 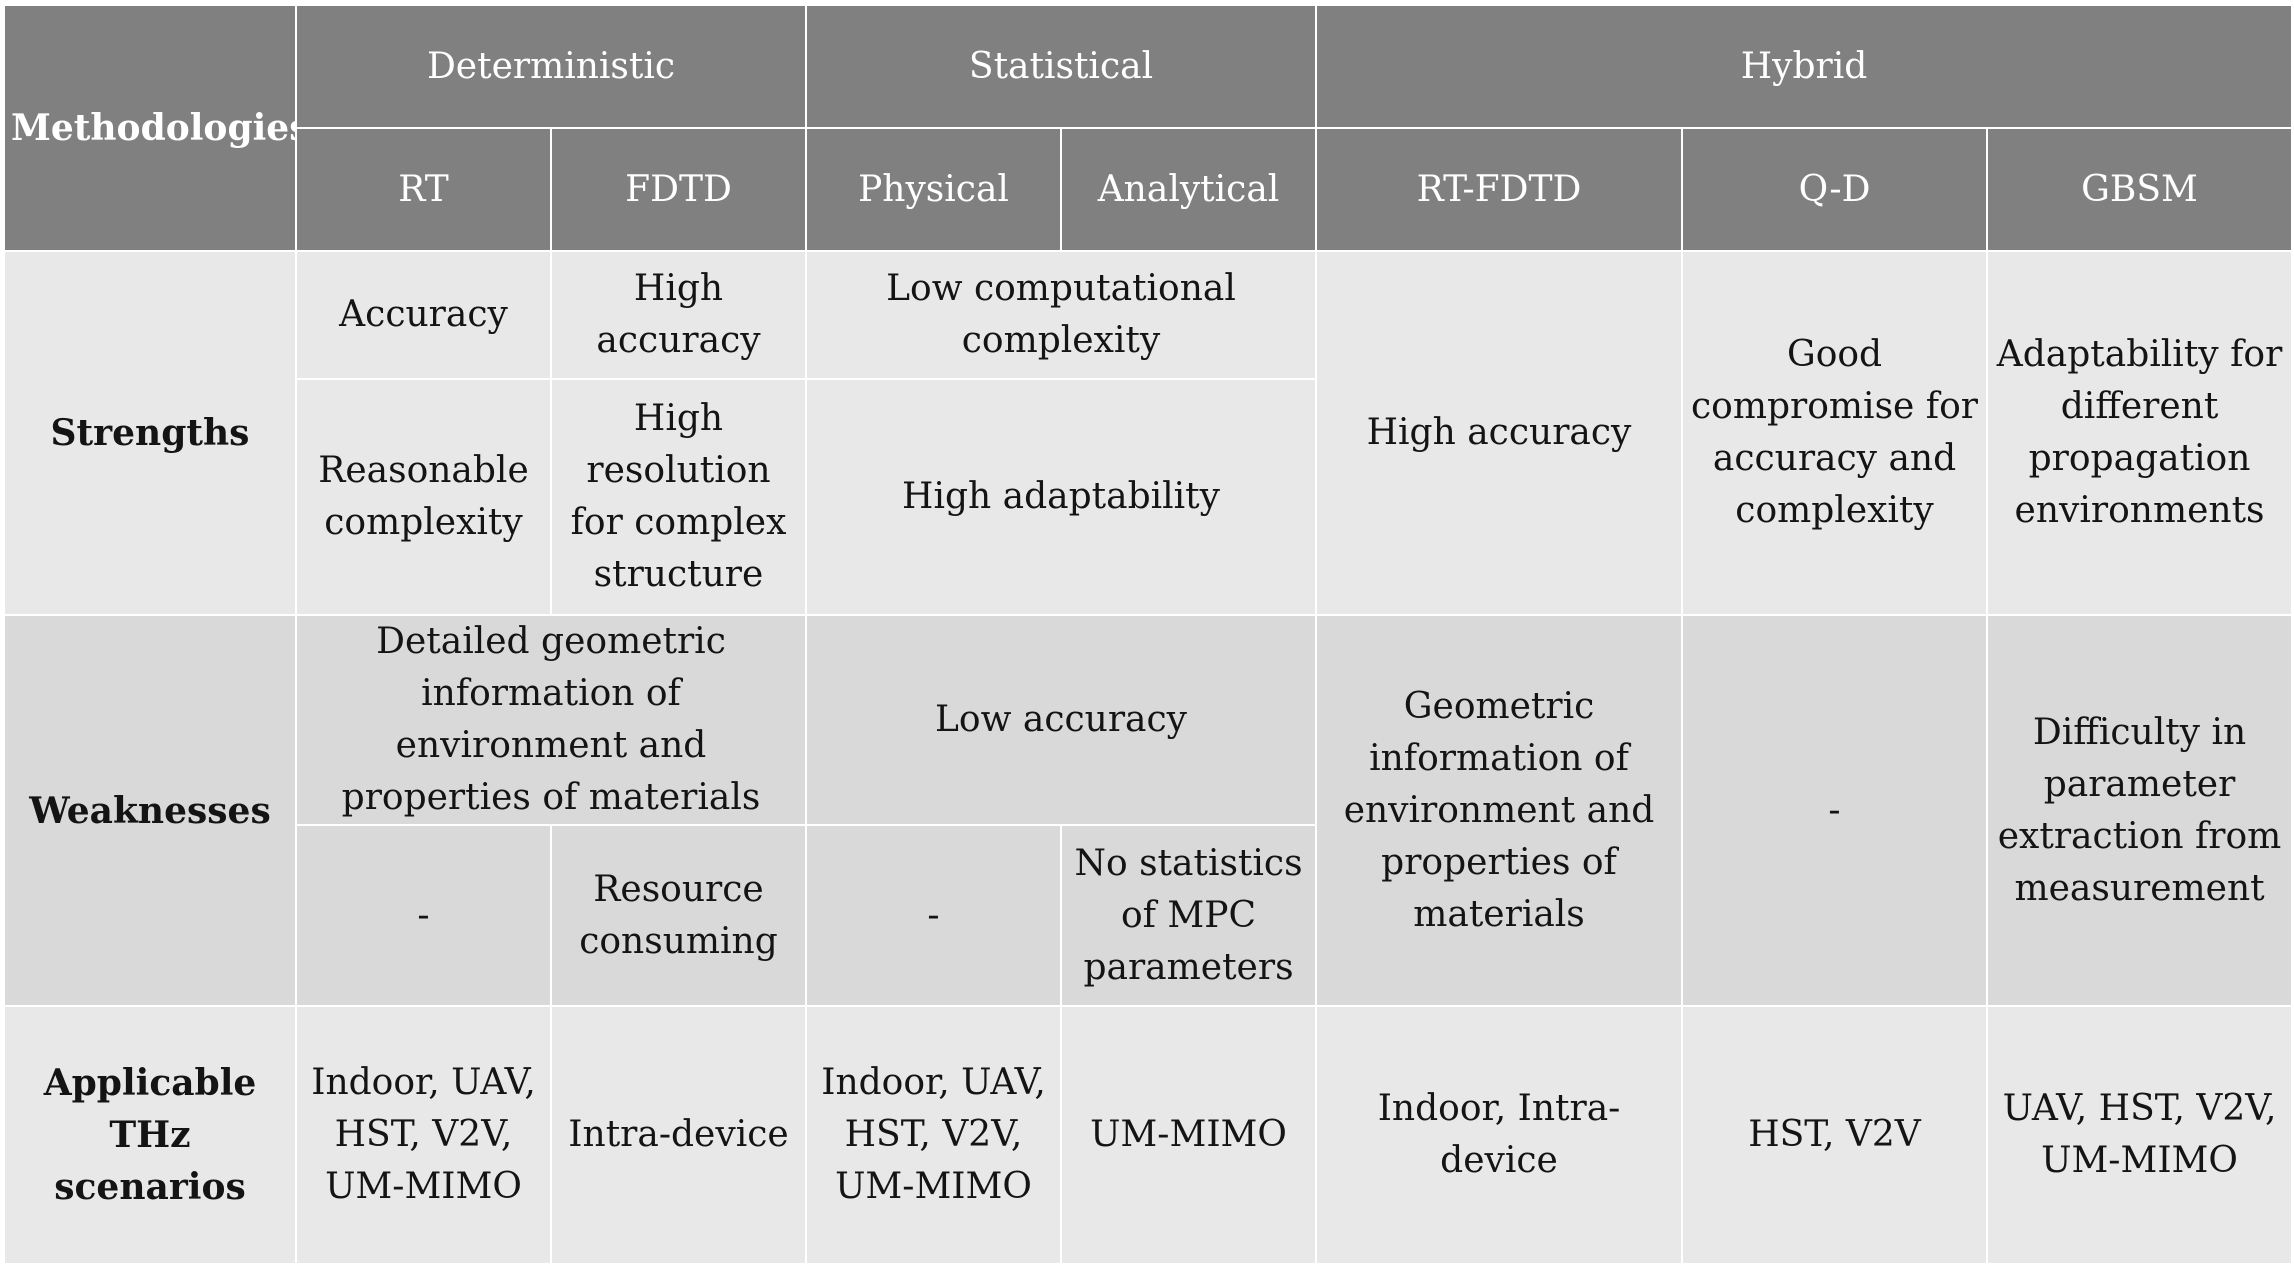 What do you see at coordinates (150, 1135) in the screenshot?
I see `row-label-scenarios: Applicable THz scenarios` at bounding box center [150, 1135].